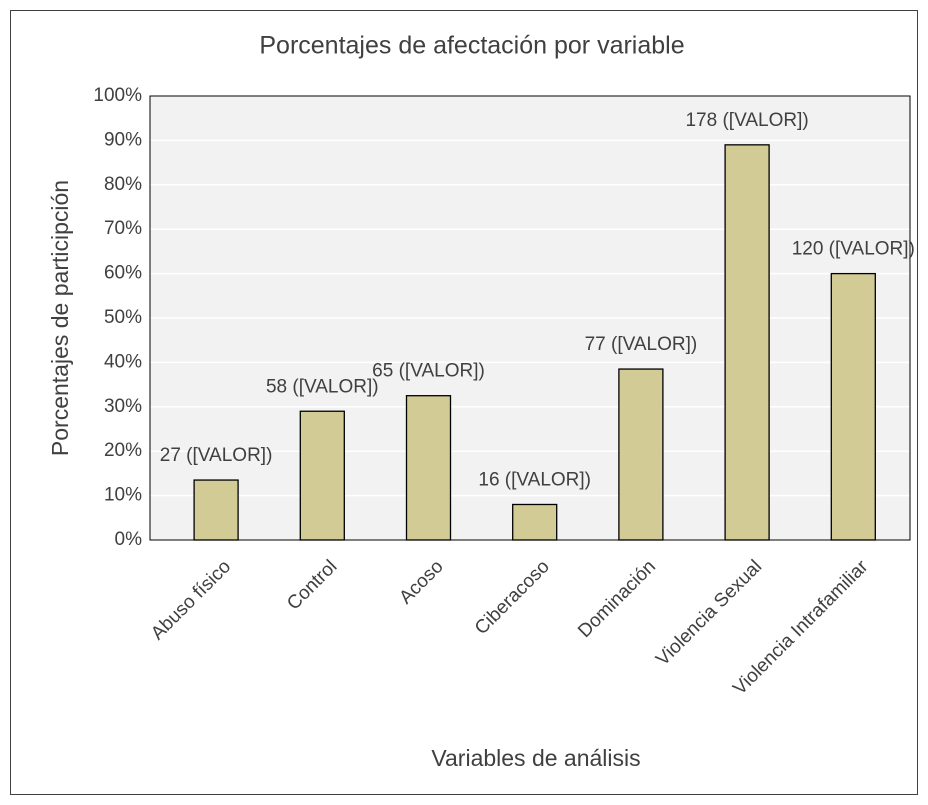  What do you see at coordinates (123, 450) in the screenshot?
I see `y-tick-label: 20%` at bounding box center [123, 450].